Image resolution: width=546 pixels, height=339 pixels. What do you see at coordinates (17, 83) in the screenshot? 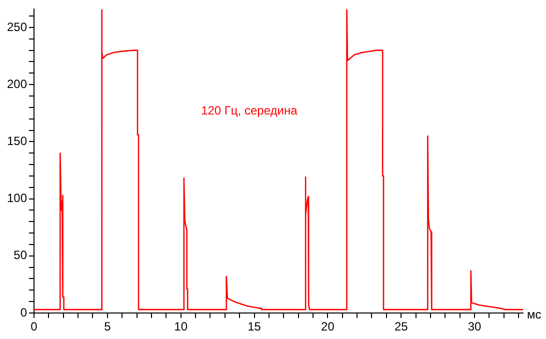
I see `y-tick-label: 200` at bounding box center [17, 83].